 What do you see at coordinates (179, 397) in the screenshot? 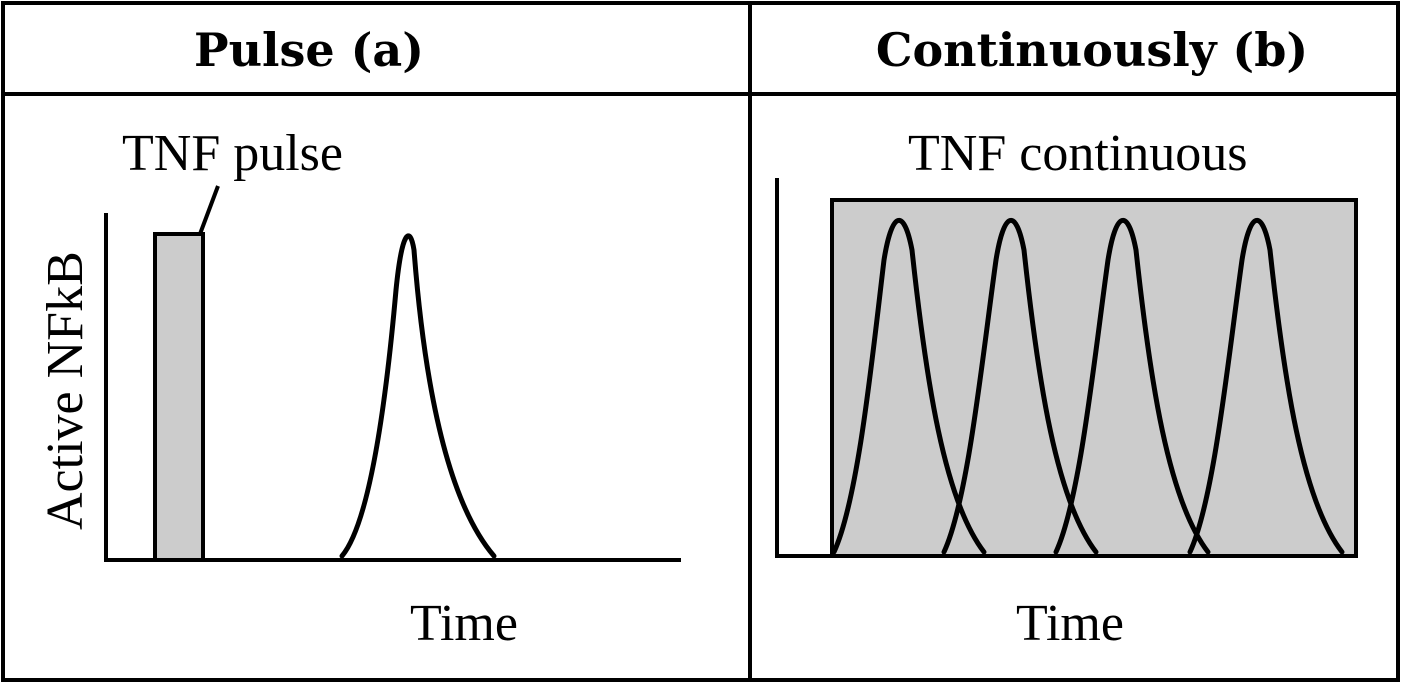
I see `panel-a-tnf-pulse-box` at bounding box center [179, 397].